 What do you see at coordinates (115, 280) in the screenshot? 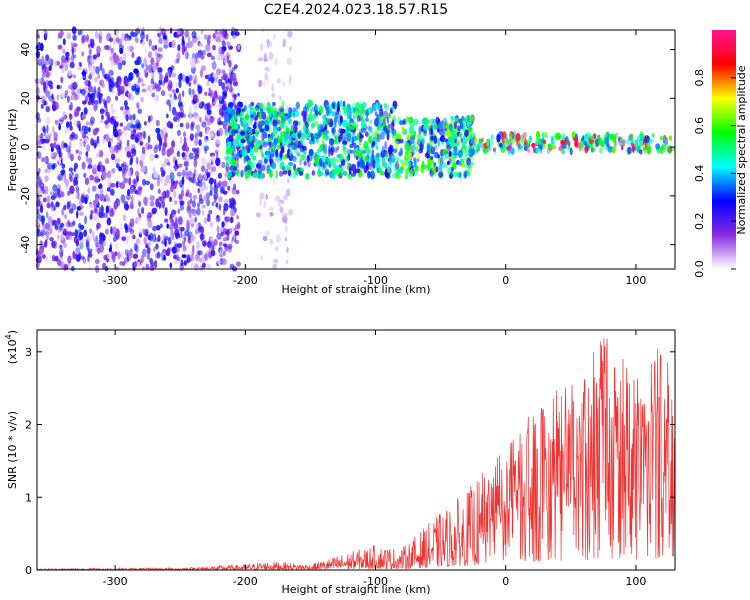
I see `spectrogram-x-tick-label: -300` at bounding box center [115, 280].